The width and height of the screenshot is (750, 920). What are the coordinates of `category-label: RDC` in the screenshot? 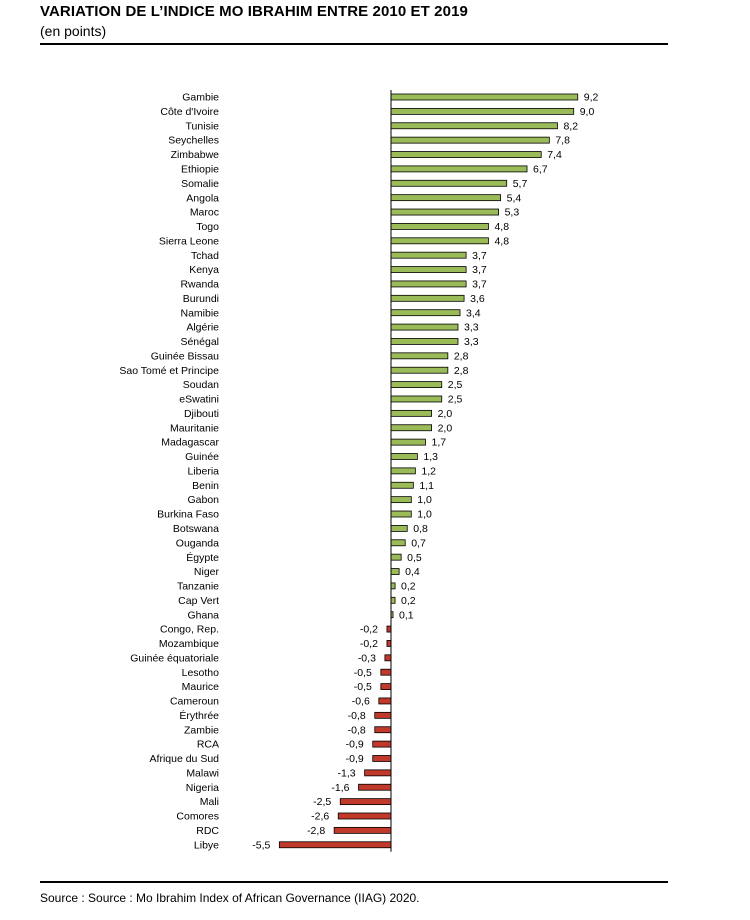 It's located at (207, 831).